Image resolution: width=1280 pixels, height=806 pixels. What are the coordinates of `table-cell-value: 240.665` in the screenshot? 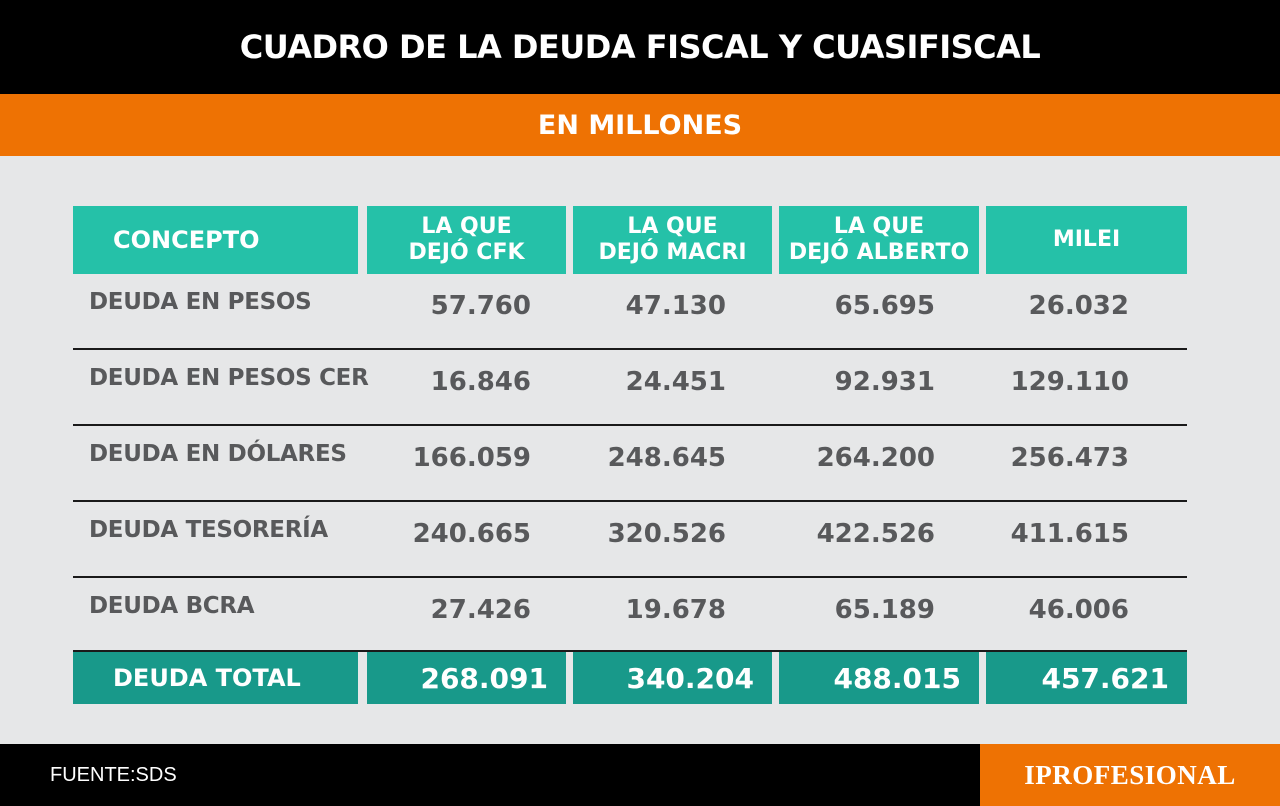 It's located at (471, 534).